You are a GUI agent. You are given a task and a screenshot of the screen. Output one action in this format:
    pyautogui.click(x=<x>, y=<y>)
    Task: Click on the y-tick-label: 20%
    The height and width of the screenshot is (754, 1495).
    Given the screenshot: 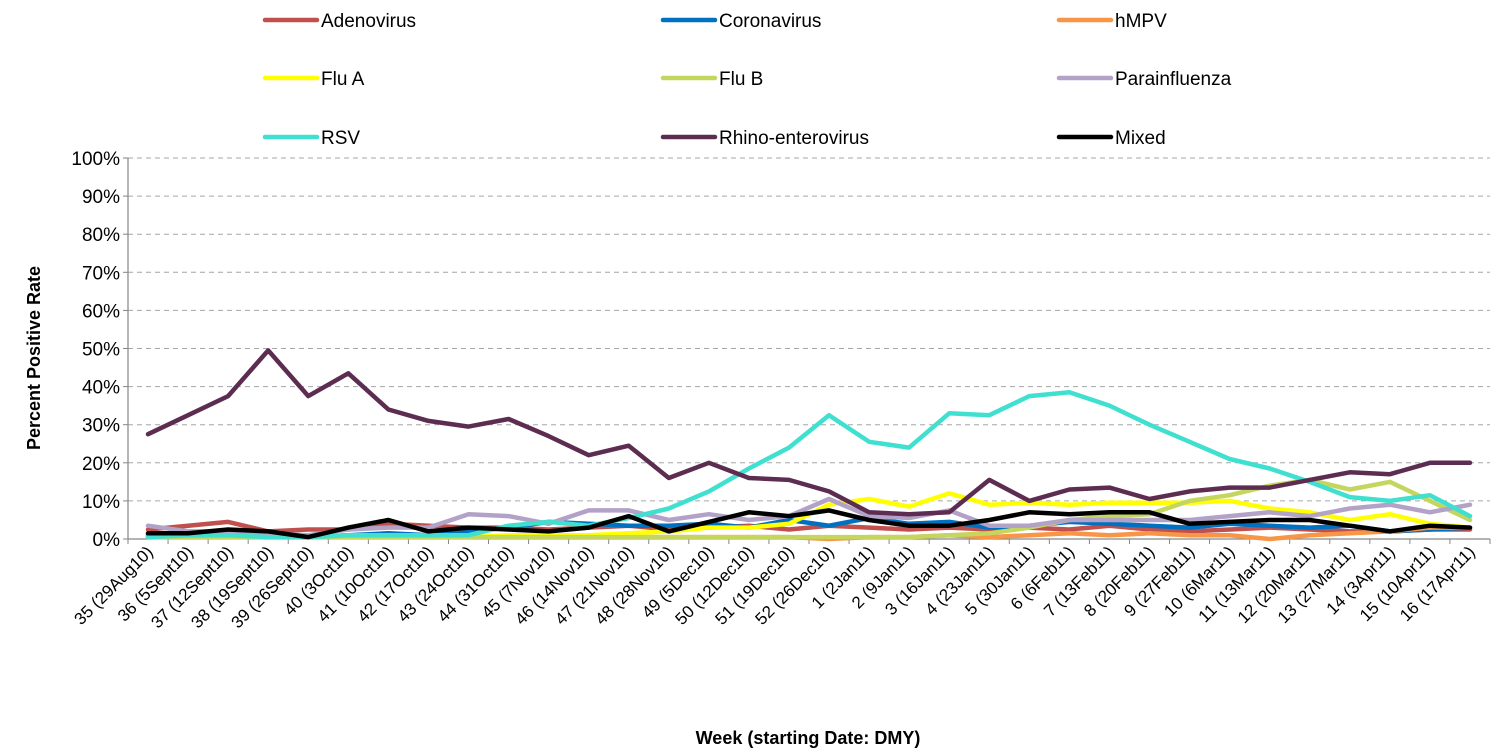 What is the action you would take?
    pyautogui.click(x=101, y=464)
    